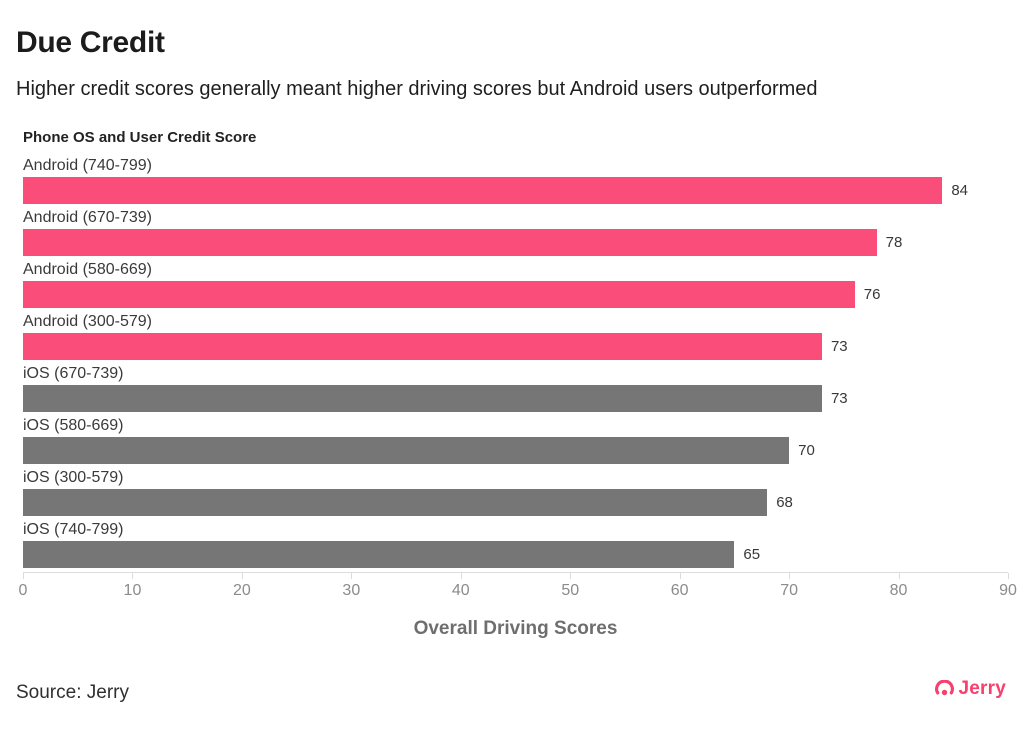 The image size is (1024, 740). I want to click on category-label: iOS (740-799), so click(73, 529).